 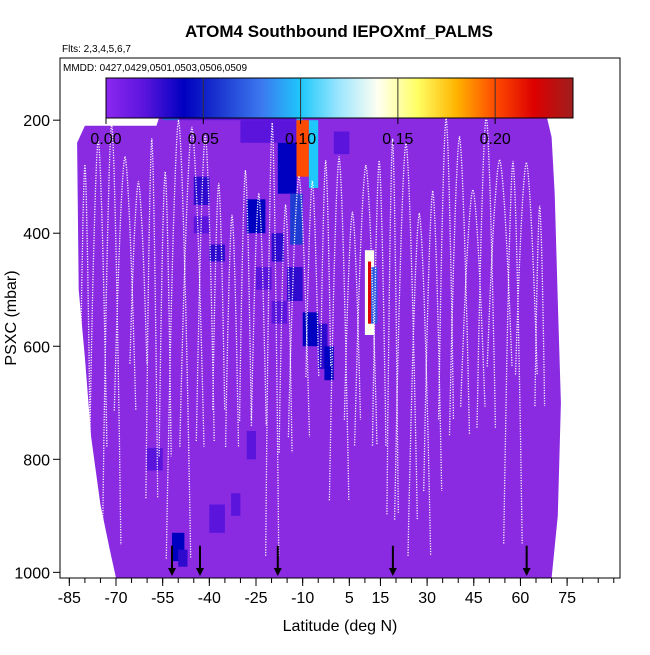 What do you see at coordinates (32, 573) in the screenshot?
I see `y-tick-label: 1000` at bounding box center [32, 573].